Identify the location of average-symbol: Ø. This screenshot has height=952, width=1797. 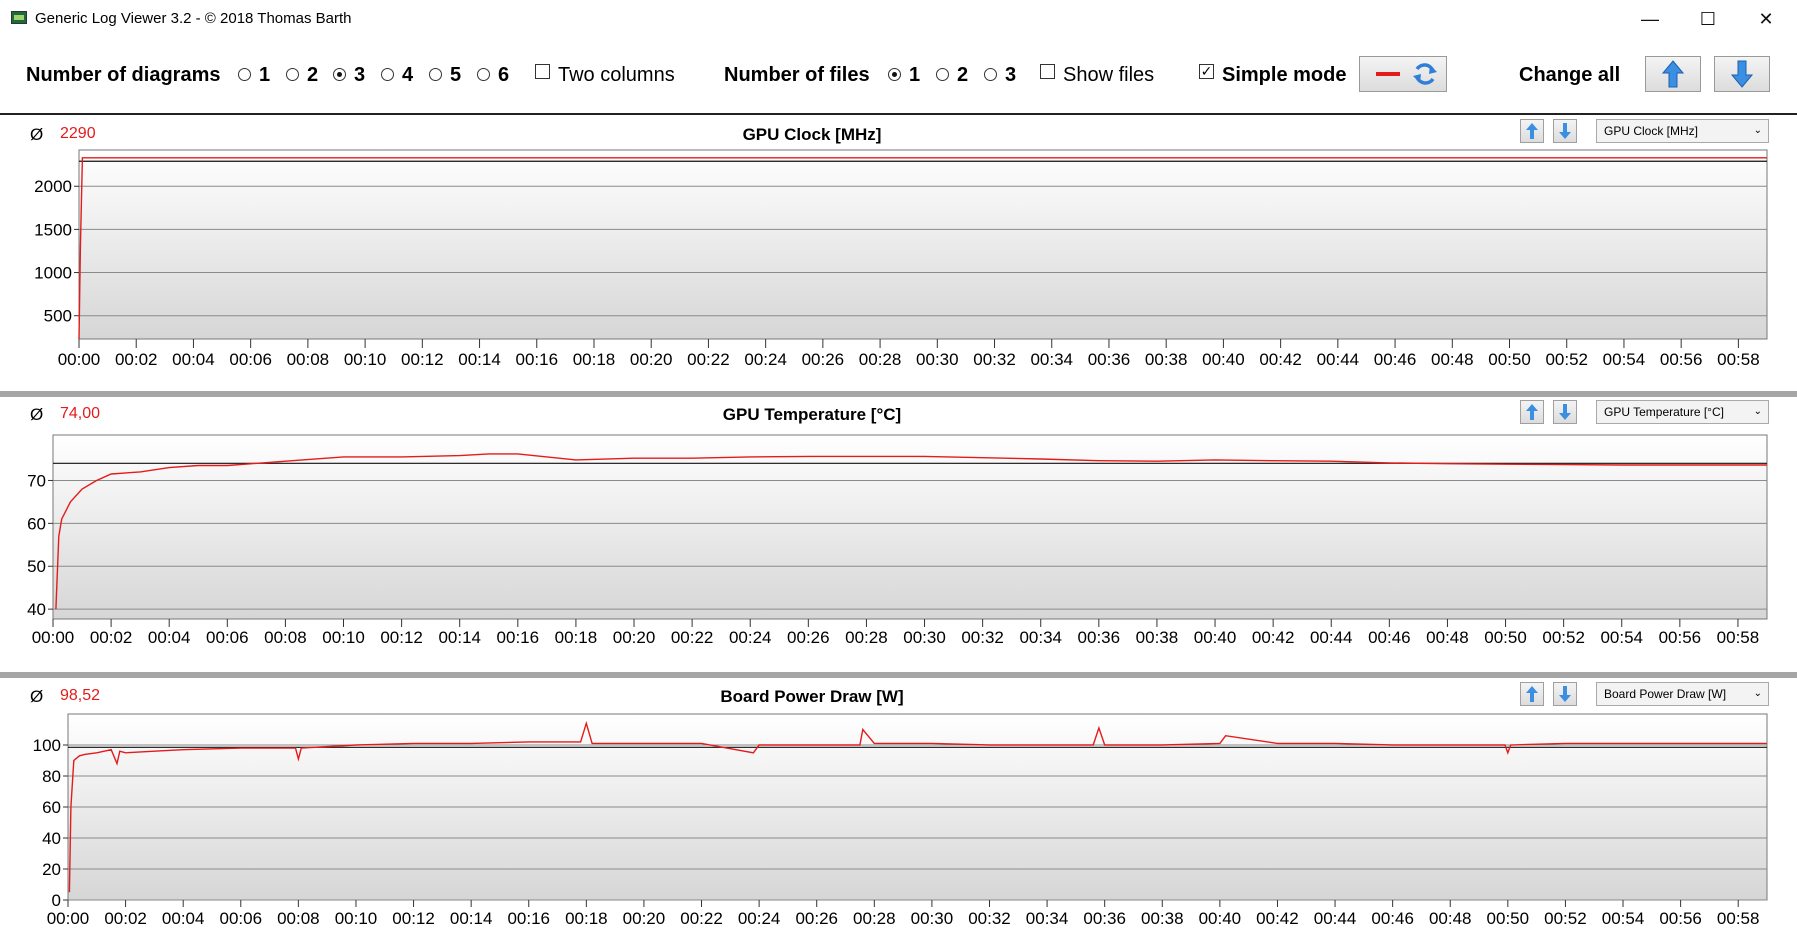
(37, 414).